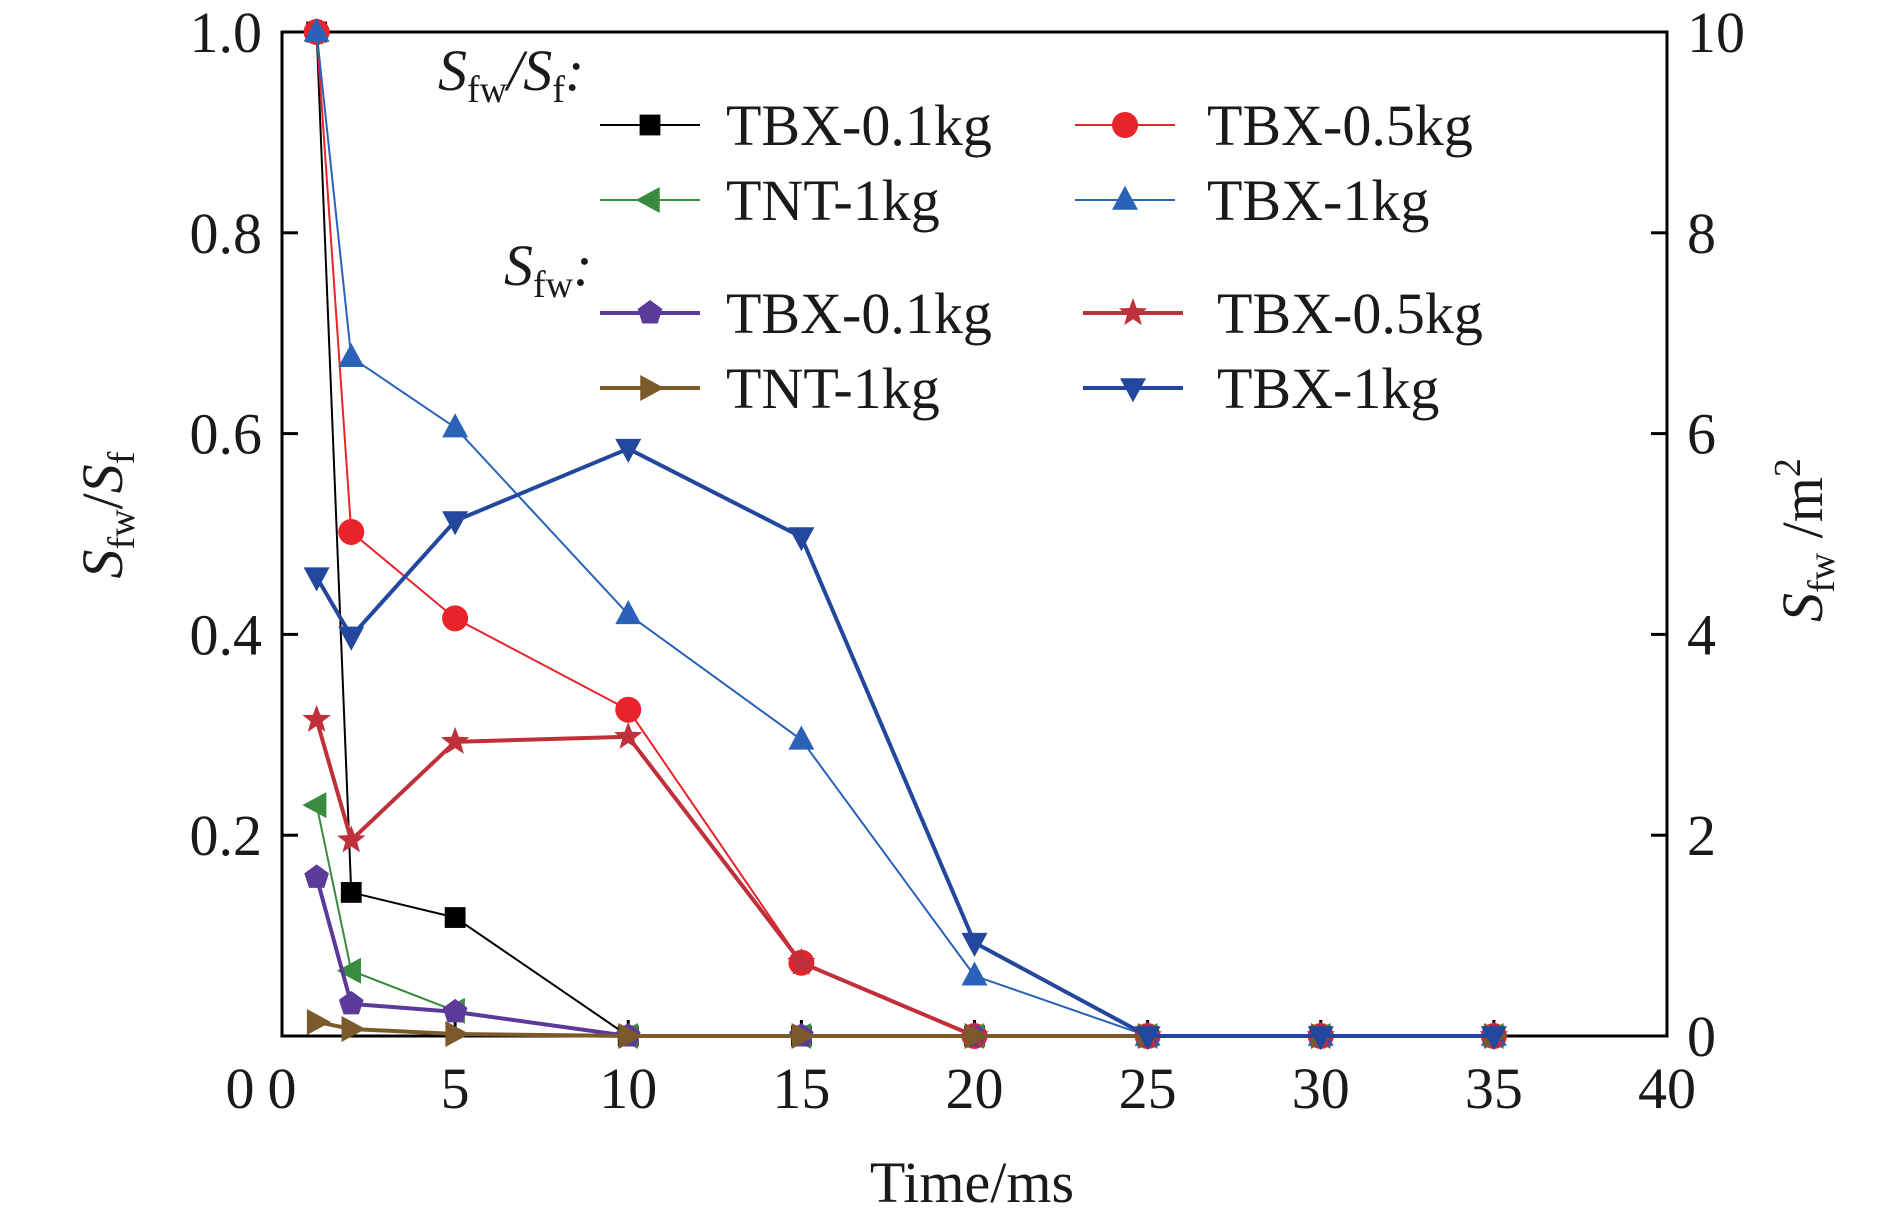 The width and height of the screenshot is (1890, 1215). What do you see at coordinates (975, 1088) in the screenshot?
I see `x-tick-label: 20` at bounding box center [975, 1088].